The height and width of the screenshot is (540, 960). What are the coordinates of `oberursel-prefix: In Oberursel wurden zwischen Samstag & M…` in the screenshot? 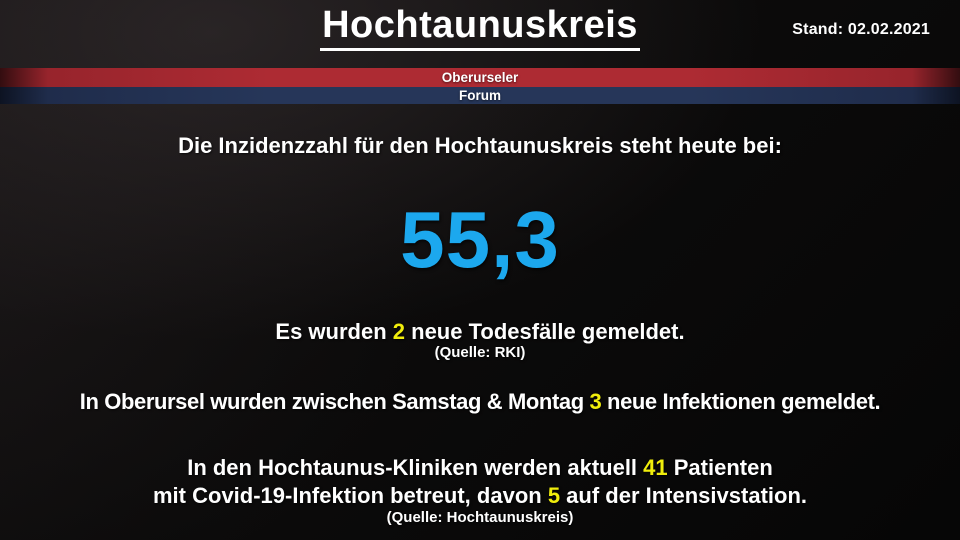 It's located at (334, 401).